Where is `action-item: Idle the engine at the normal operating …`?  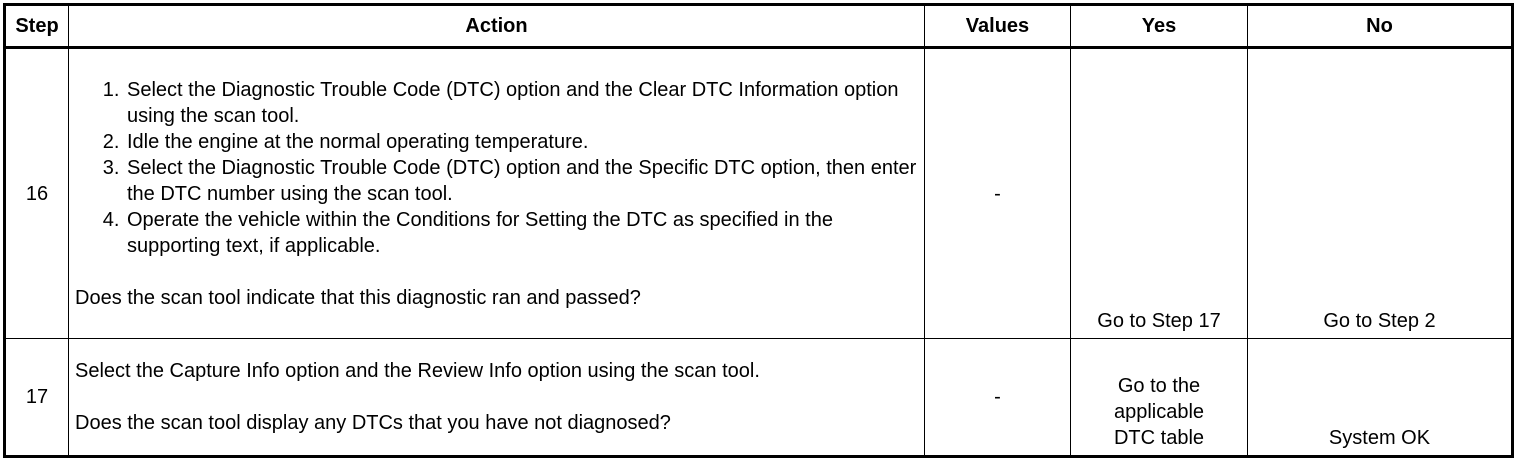 action-item: Idle the engine at the normal operating … is located at coordinates (521, 142).